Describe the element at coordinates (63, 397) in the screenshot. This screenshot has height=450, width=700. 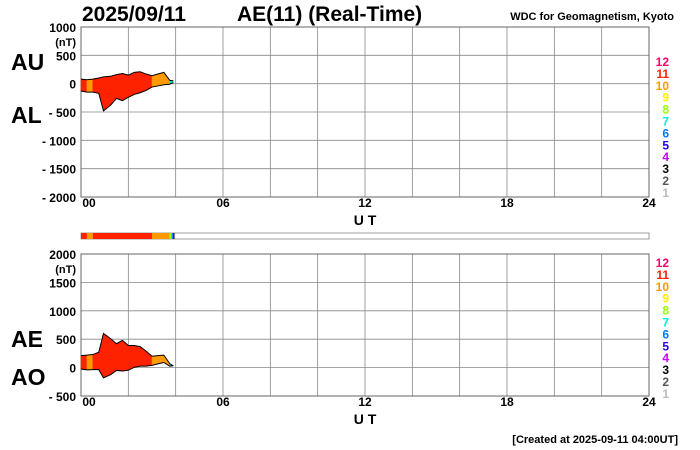
I see `bottom-ytick-label: - 500` at that location.